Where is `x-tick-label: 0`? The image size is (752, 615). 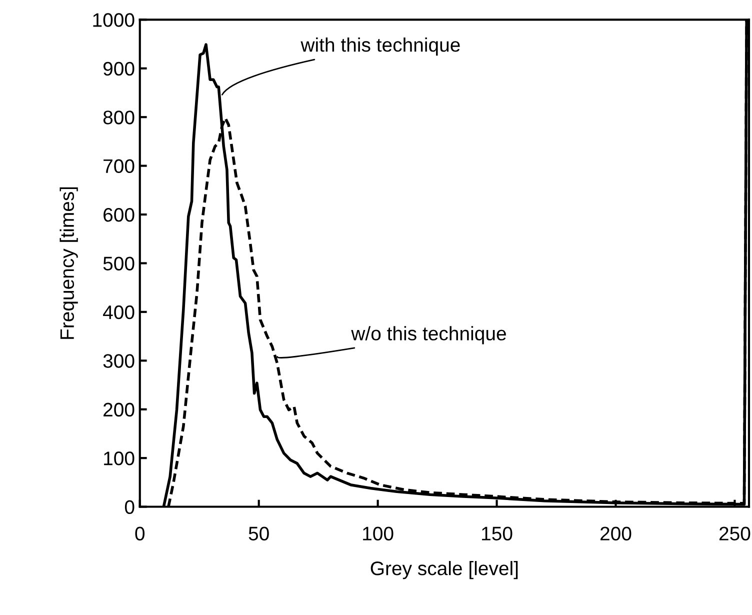 x-tick-label: 0 is located at coordinates (140, 533).